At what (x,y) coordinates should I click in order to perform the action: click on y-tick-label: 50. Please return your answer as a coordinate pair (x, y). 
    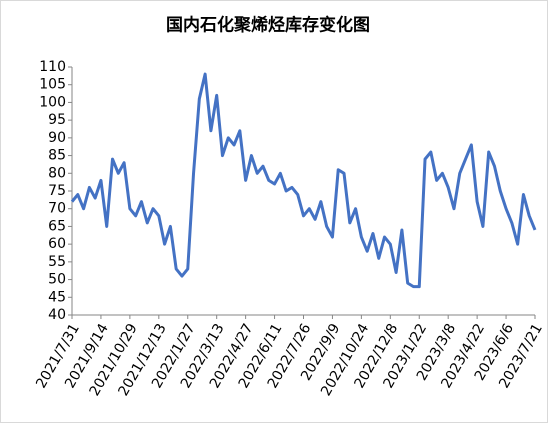
    Looking at the image, I should click on (57, 280).